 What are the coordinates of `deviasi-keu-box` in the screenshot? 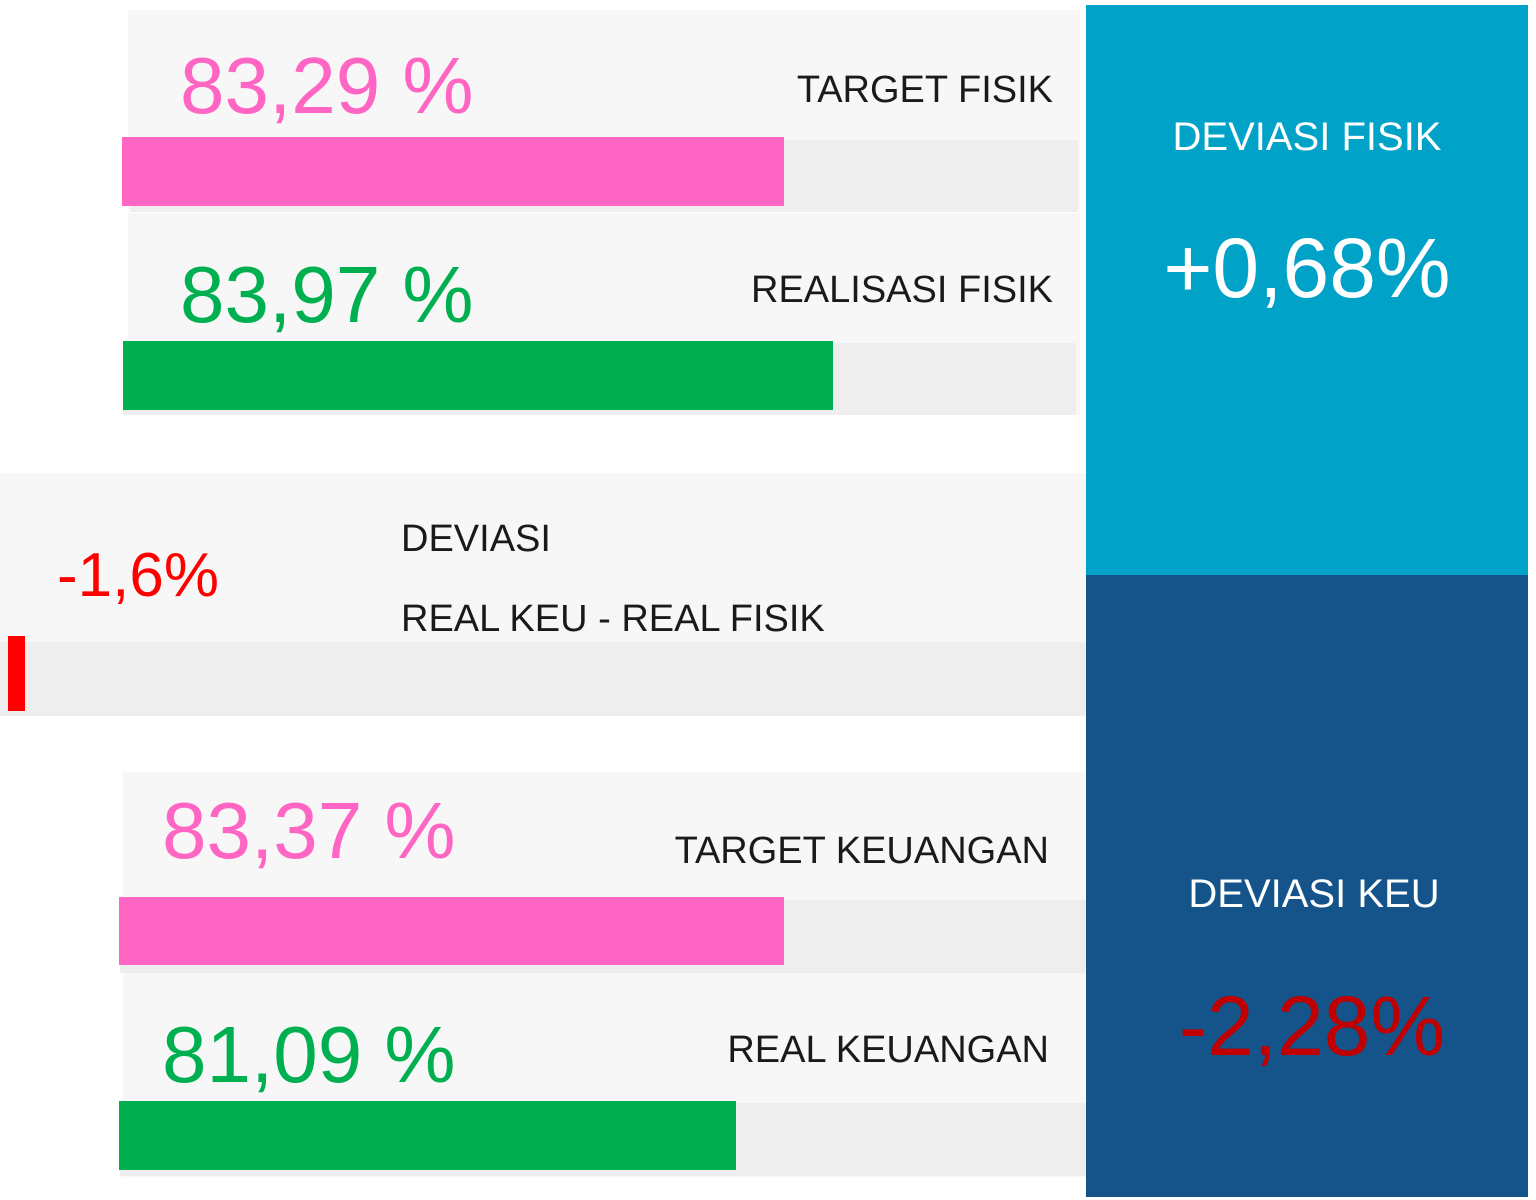 It's located at (1307, 886).